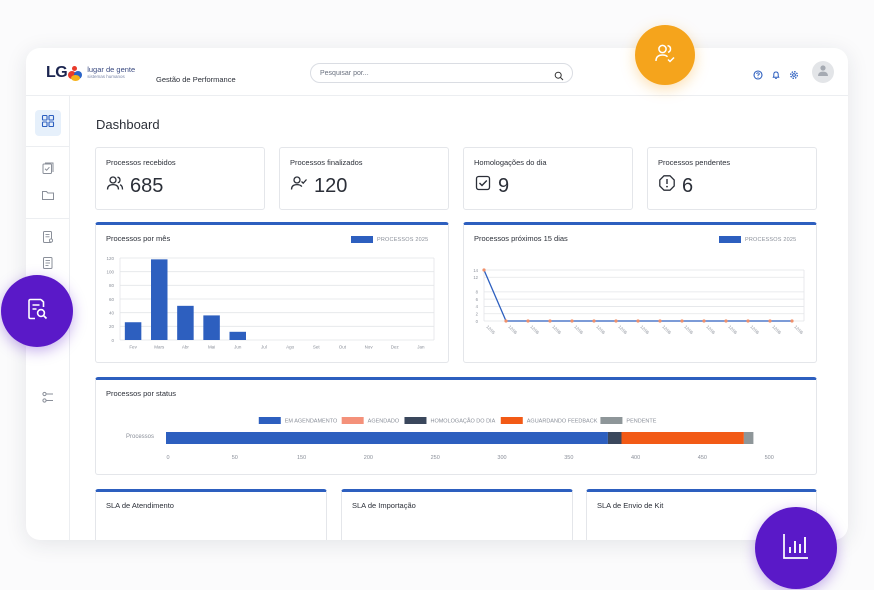 This screenshot has width=874, height=590. I want to click on x-tick-label: 12/05, so click(490, 329).